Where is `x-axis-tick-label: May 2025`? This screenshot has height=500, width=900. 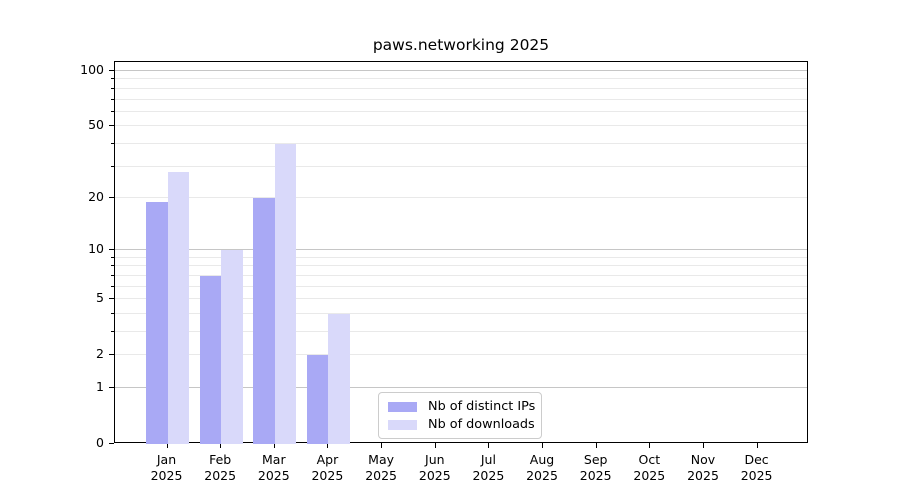 x-axis-tick-label: May 2025 is located at coordinates (381, 467).